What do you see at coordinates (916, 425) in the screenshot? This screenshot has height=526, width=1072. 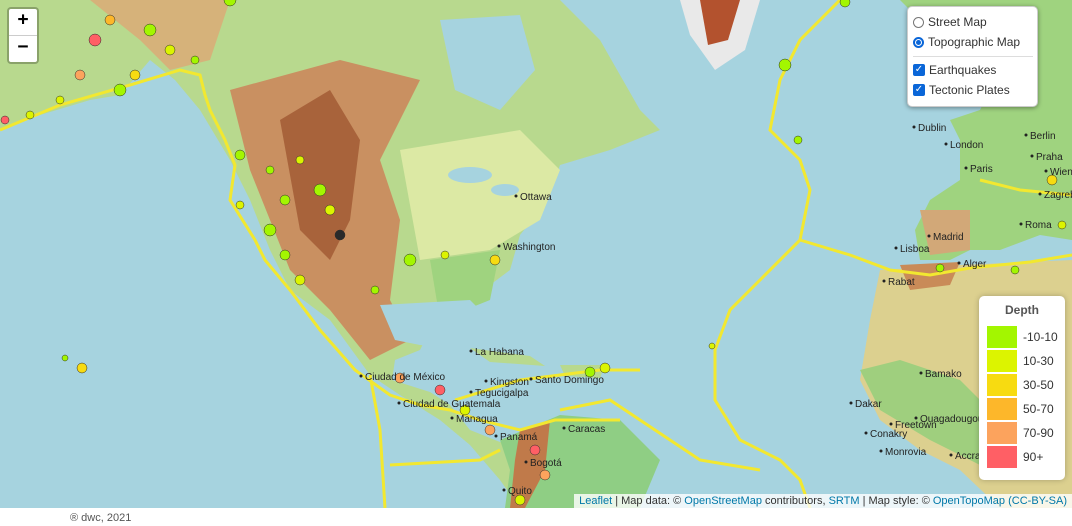 I see `city-label: Freetown` at bounding box center [916, 425].